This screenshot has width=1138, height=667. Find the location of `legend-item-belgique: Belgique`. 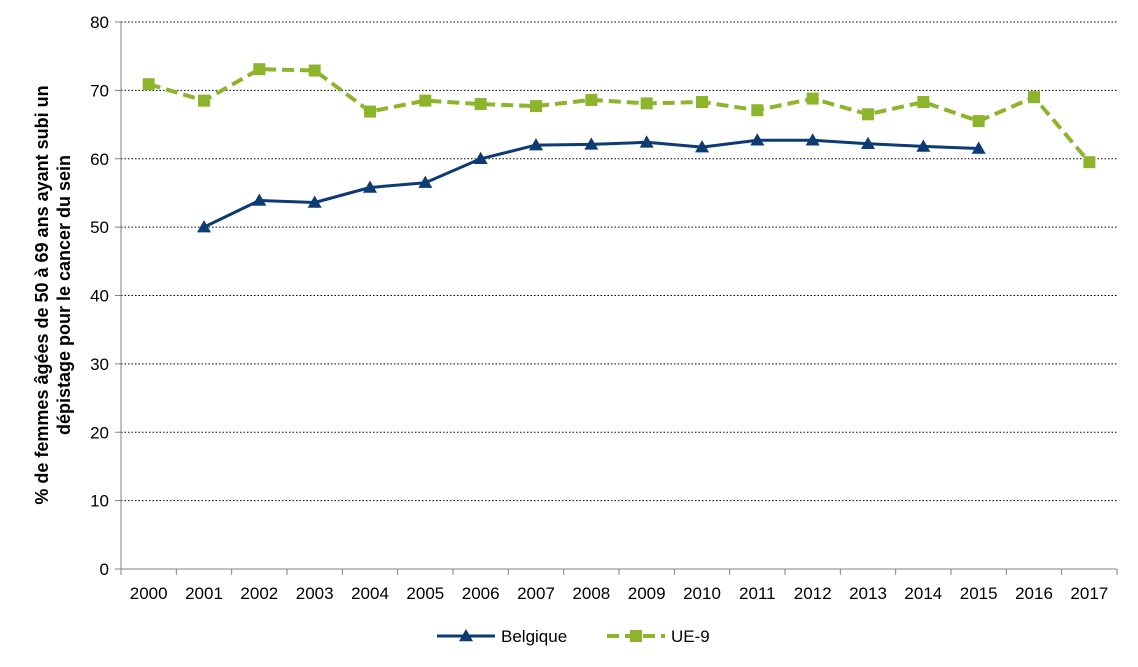

legend-item-belgique: Belgique is located at coordinates (502, 636).